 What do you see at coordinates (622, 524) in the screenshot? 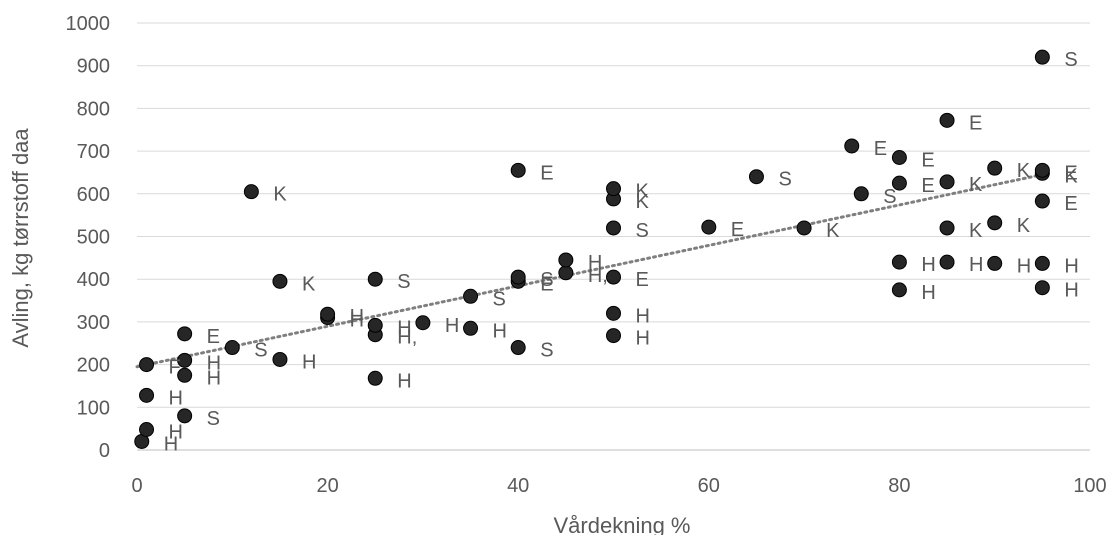
I see `x-axis-title: Vårdekning %` at bounding box center [622, 524].